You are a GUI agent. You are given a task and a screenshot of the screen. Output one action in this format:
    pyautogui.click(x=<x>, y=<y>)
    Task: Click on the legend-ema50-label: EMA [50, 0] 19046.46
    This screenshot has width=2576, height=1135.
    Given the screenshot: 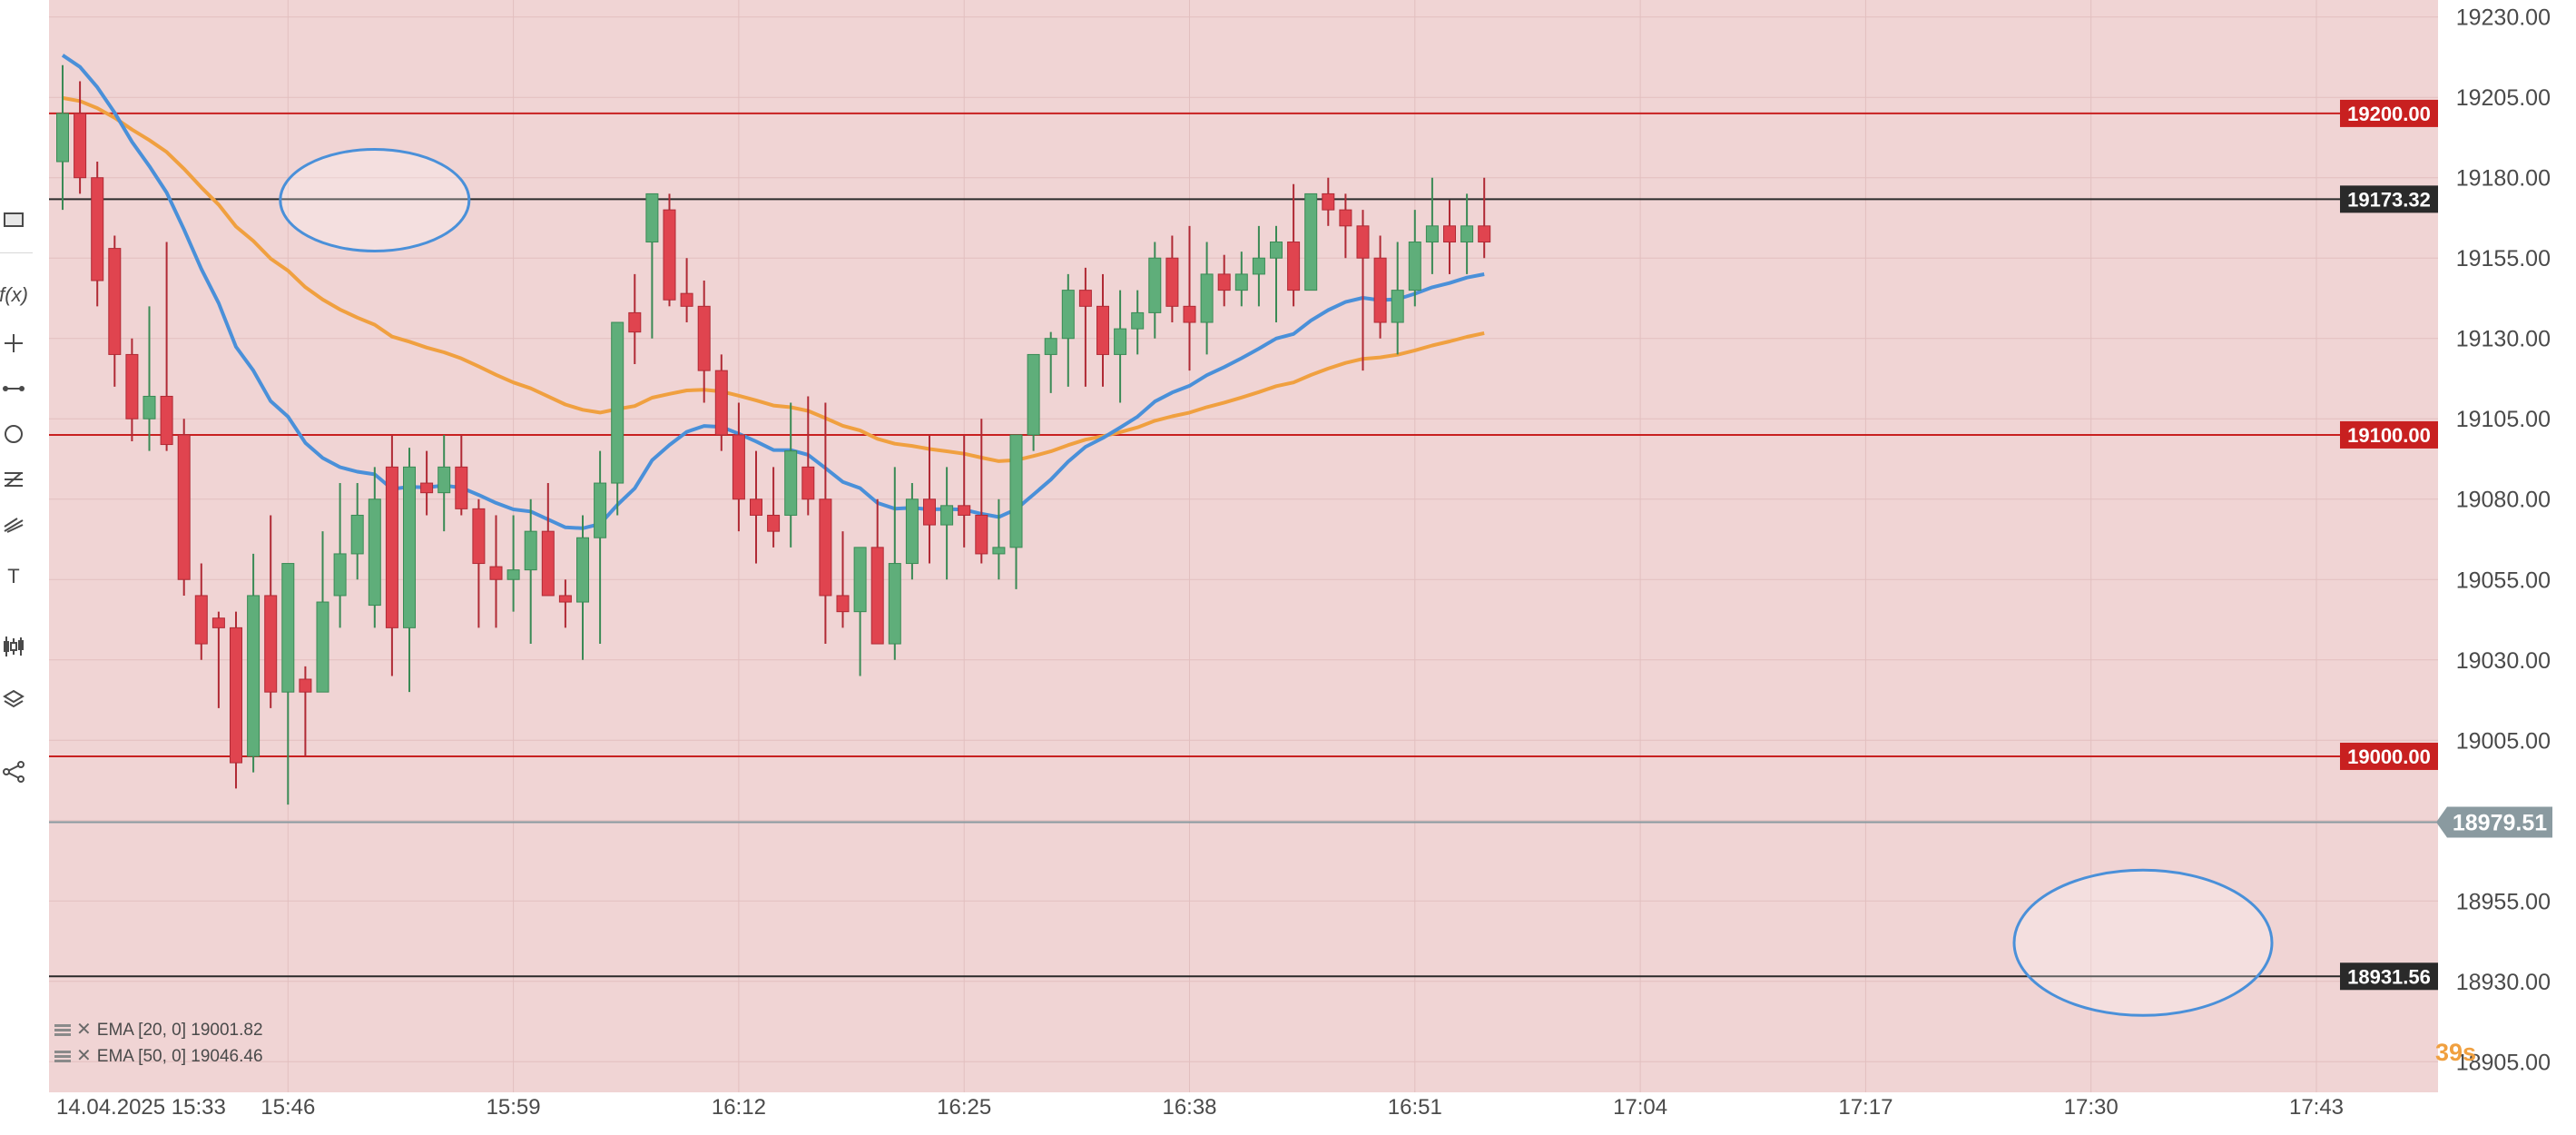 What is the action you would take?
    pyautogui.click(x=179, y=1056)
    